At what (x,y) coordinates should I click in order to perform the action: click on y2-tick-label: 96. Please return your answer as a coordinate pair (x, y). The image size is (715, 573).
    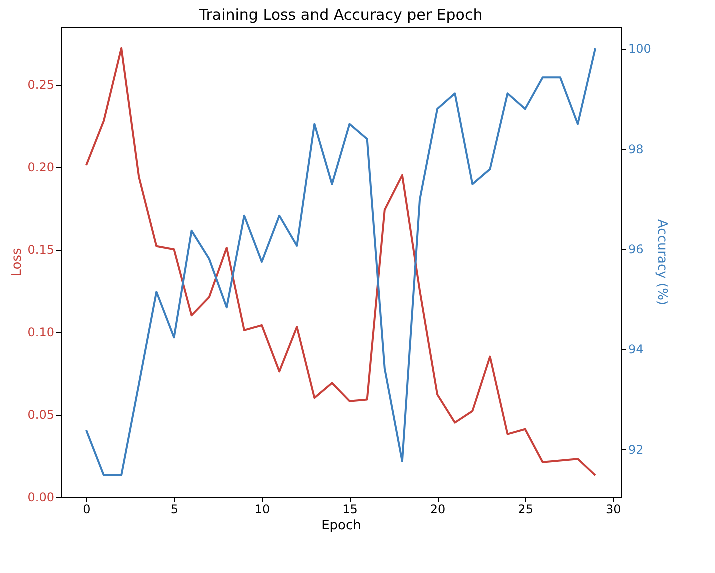
    Looking at the image, I should click on (636, 249).